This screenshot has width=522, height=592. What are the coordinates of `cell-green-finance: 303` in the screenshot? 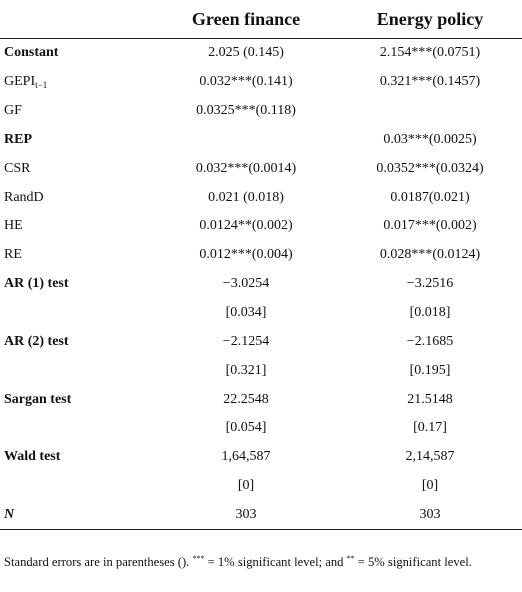 It's located at (246, 515).